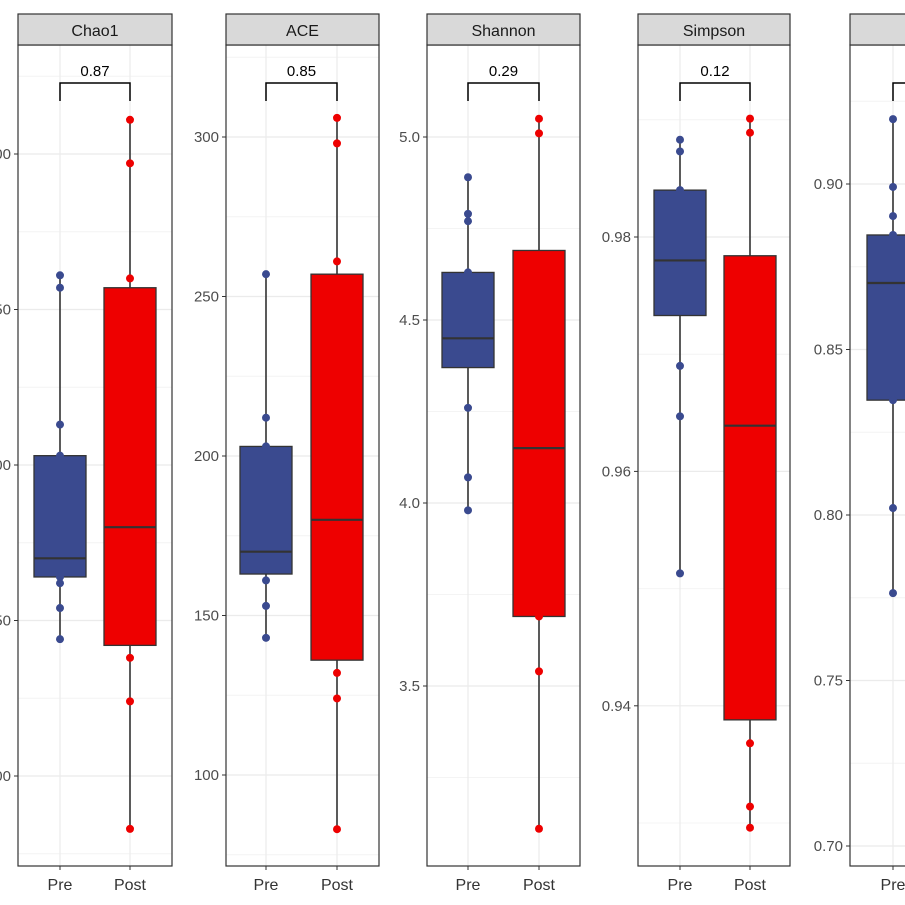 The height and width of the screenshot is (905, 905). Describe the element at coordinates (409, 320) in the screenshot. I see `y-tick-label: 4.5` at that location.